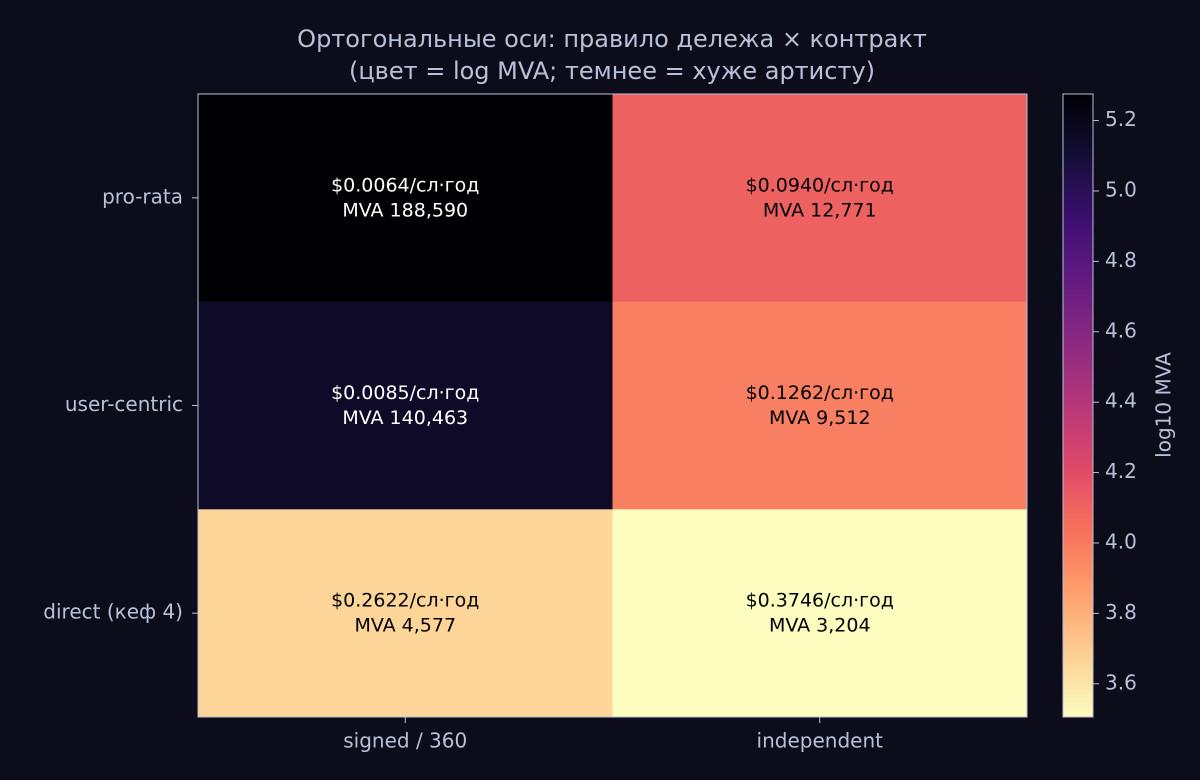 The image size is (1200, 780). What do you see at coordinates (1121, 119) in the screenshot?
I see `colorbar-tick-label: 5.2` at bounding box center [1121, 119].